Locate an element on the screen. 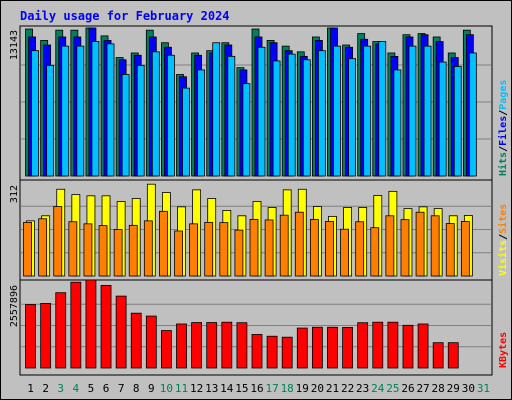 Image resolution: width=512 pixels, height=400 pixels. legend-entry: Pages is located at coordinates (503, 95).